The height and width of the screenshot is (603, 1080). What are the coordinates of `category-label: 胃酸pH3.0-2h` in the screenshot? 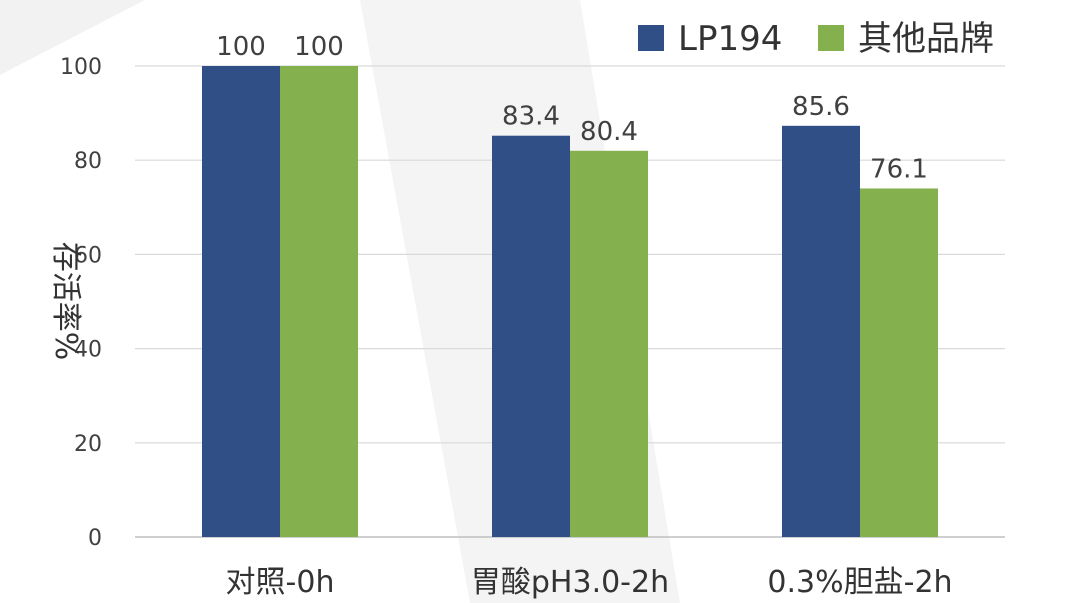 It's located at (570, 582).